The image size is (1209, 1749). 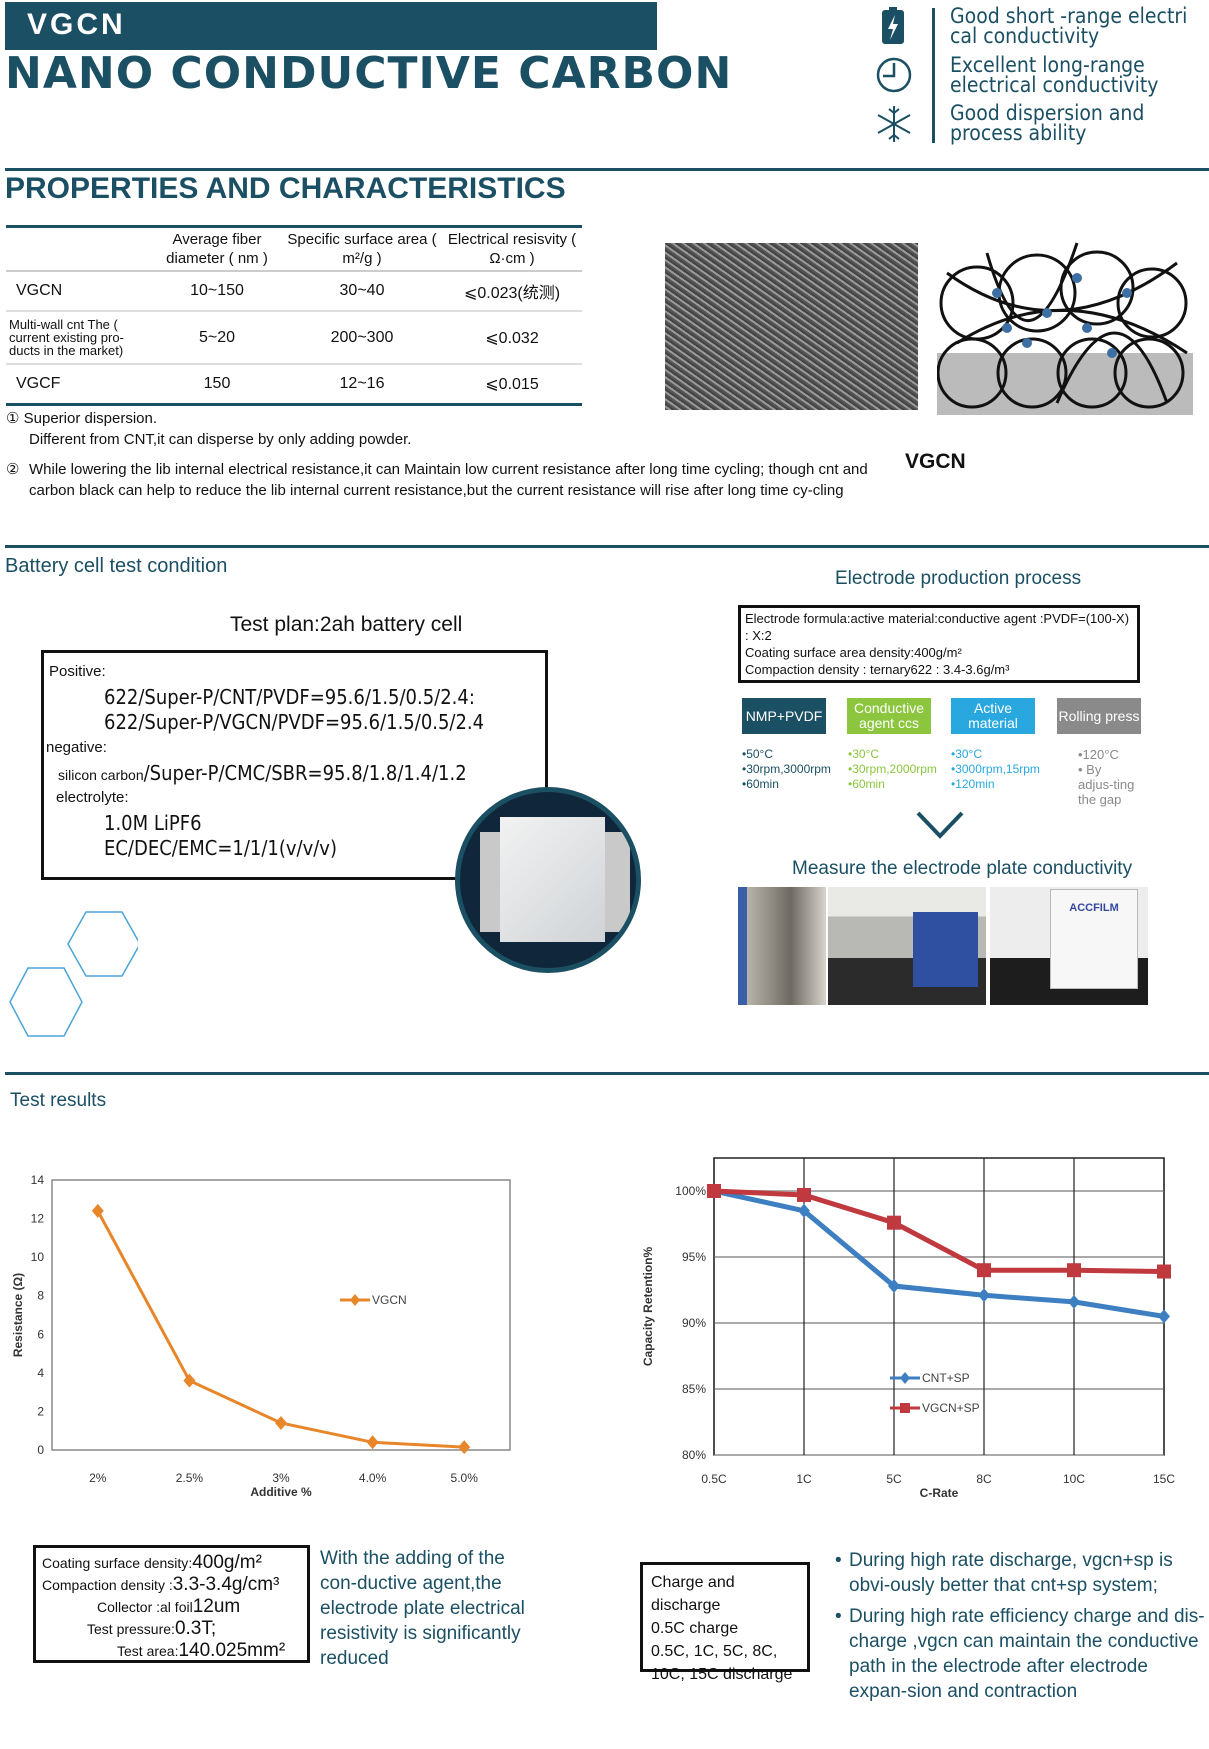 What do you see at coordinates (1074, 1479) in the screenshot?
I see `x-tick-label: 10C` at bounding box center [1074, 1479].